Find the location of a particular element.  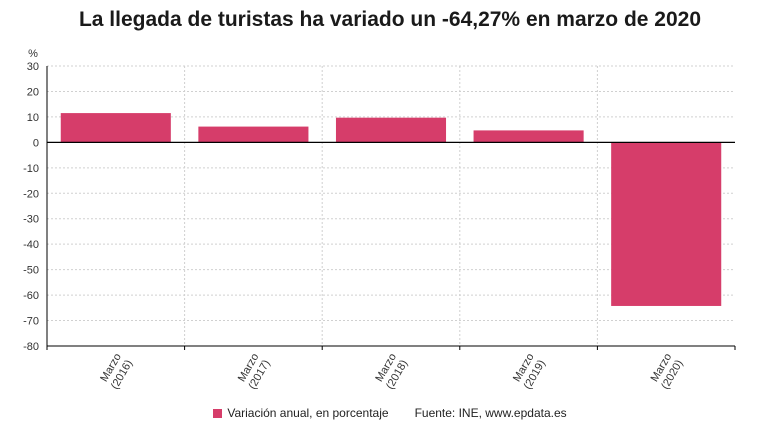

y-tick-label: -40 is located at coordinates (31, 245).